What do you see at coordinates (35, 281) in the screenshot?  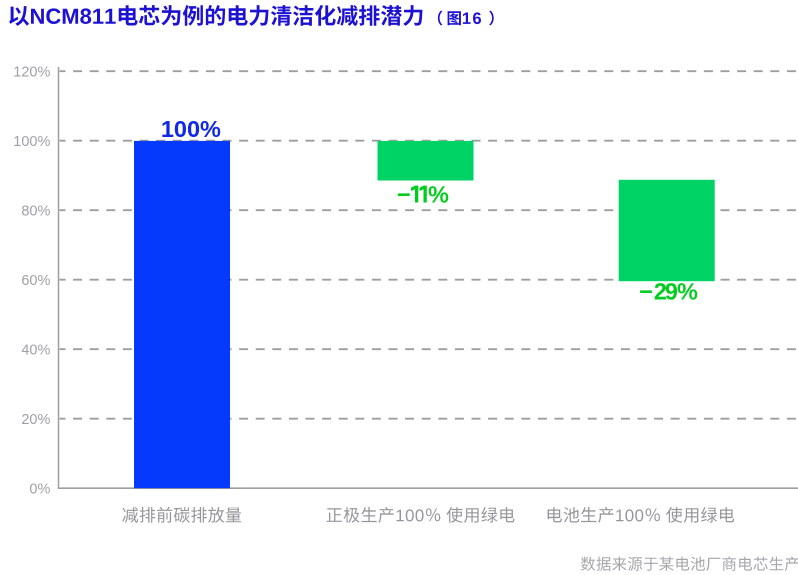 I see `svg-text: 60%` at bounding box center [35, 281].